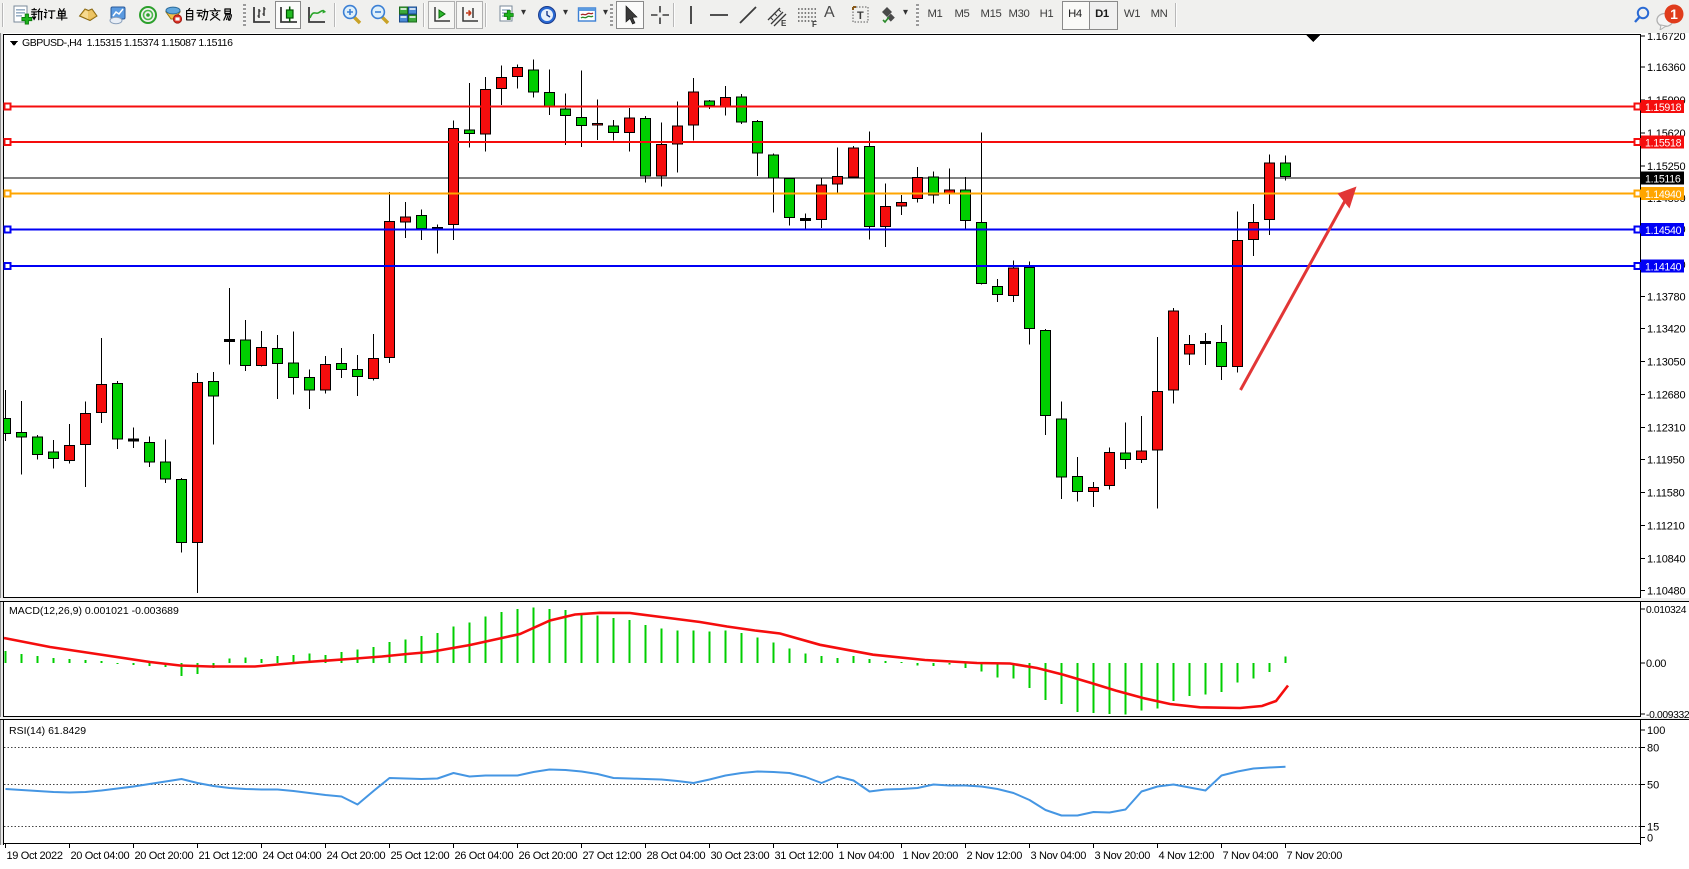 This screenshot has height=869, width=1689. I want to click on svg-text: 1.10480, so click(1666, 591).